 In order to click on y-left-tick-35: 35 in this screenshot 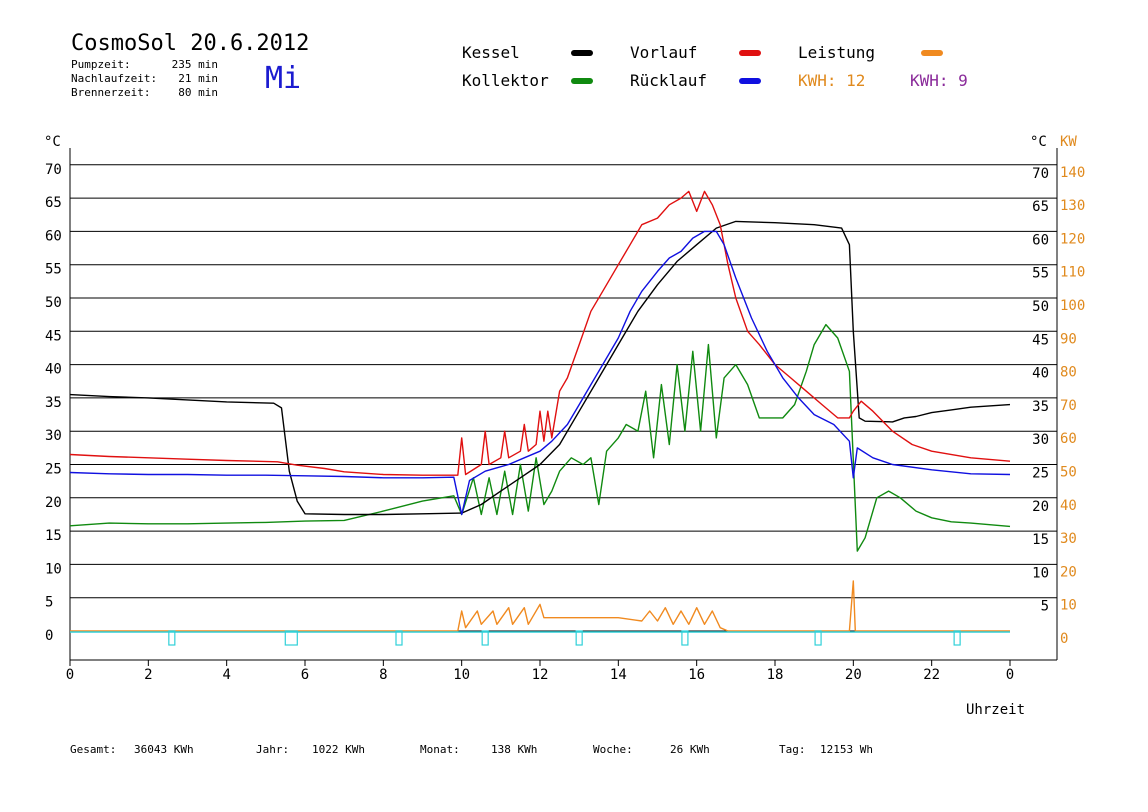, I will do `click(53, 403)`.